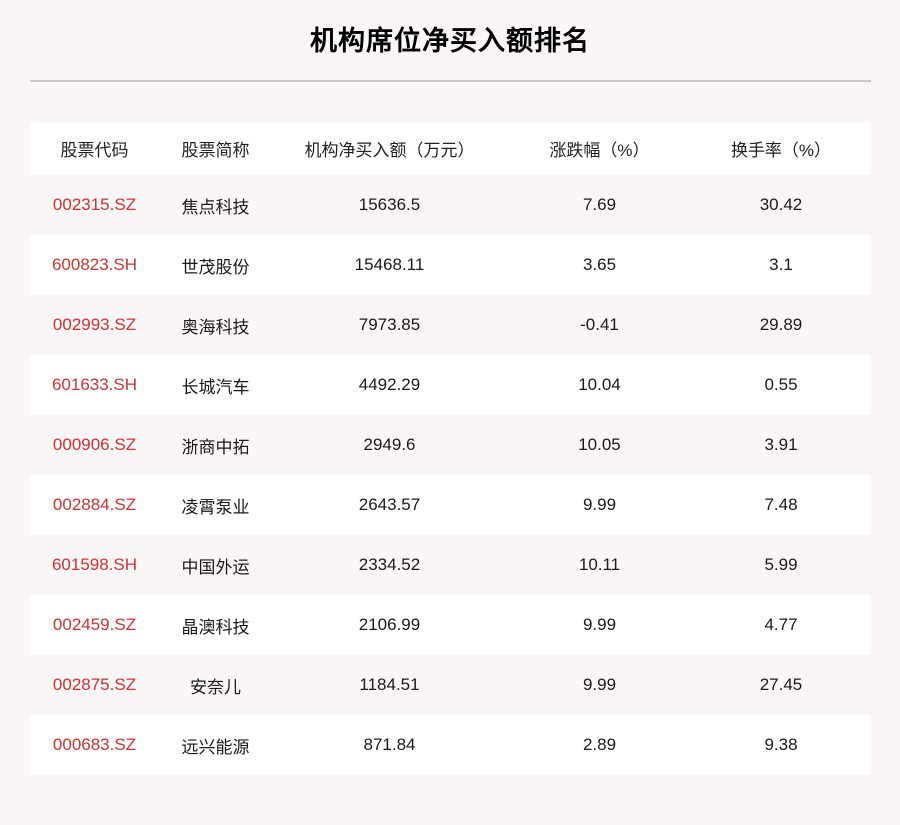 The width and height of the screenshot is (900, 825). What do you see at coordinates (781, 564) in the screenshot?
I see `cell-turnover: 5.99` at bounding box center [781, 564].